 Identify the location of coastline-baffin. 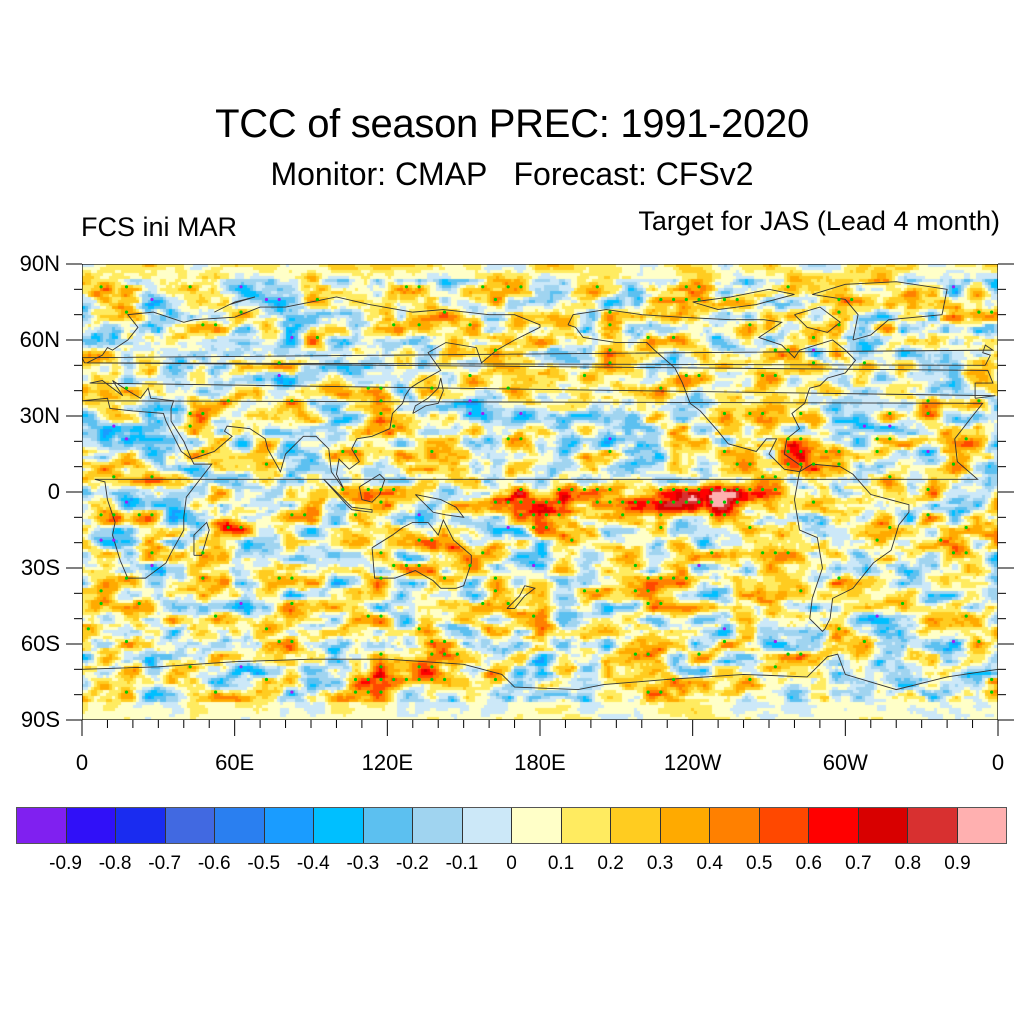
(817, 319).